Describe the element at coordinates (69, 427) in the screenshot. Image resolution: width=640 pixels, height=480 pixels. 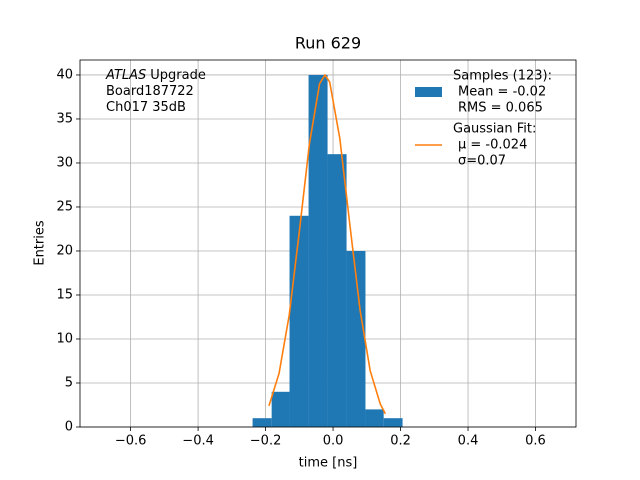
I see `y-tick-label: 0` at that location.